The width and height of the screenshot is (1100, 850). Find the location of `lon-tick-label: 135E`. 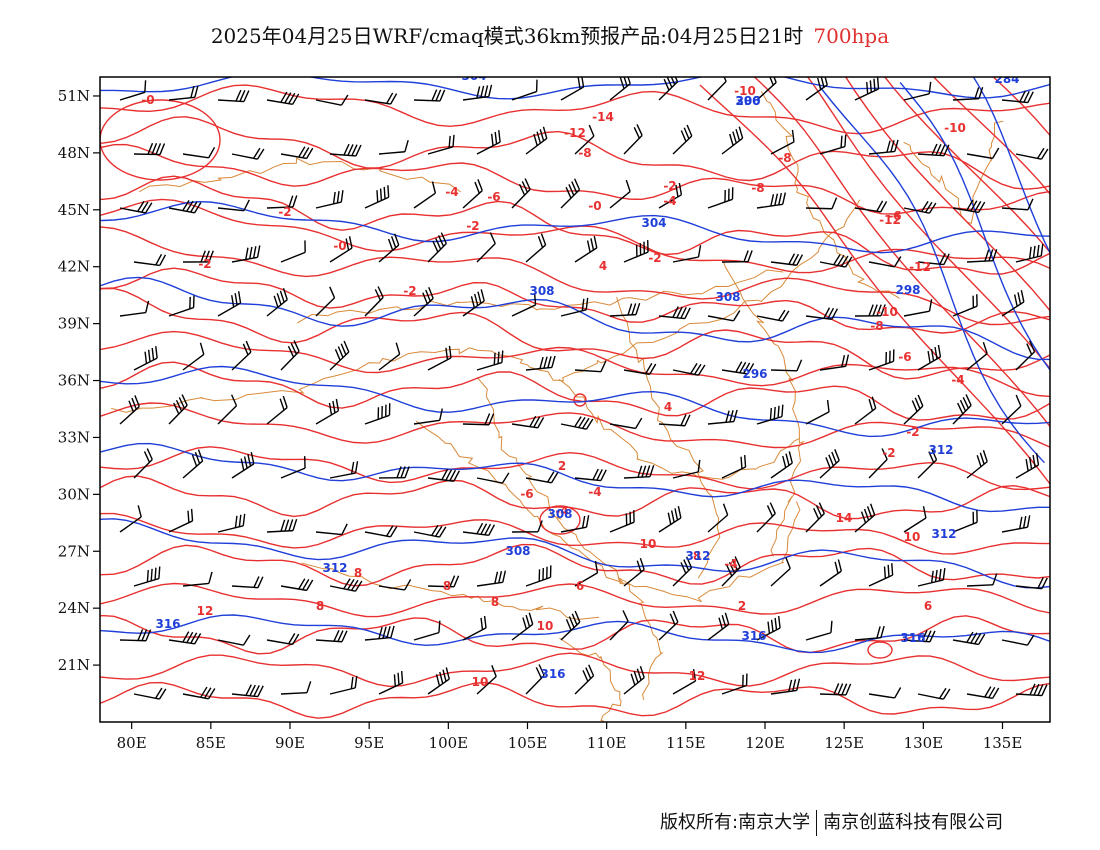

lon-tick-label: 135E is located at coordinates (1003, 743).